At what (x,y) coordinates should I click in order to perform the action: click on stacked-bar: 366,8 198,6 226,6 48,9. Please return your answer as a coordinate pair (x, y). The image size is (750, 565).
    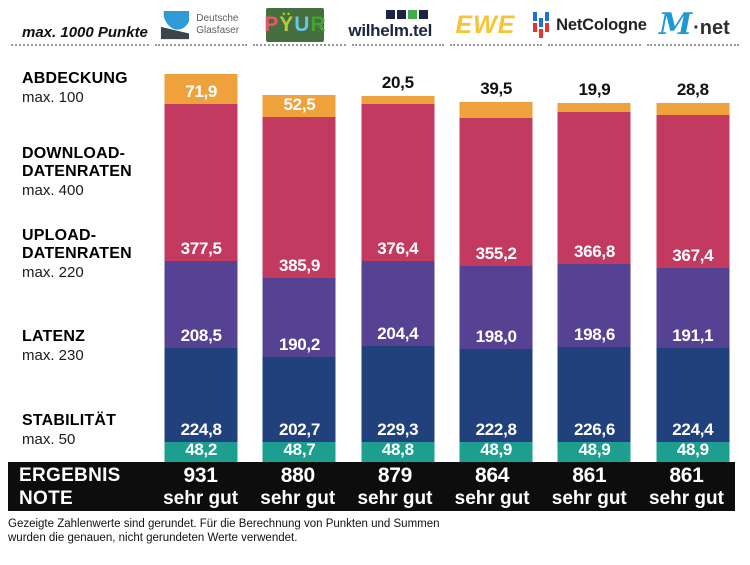
    Looking at the image, I should click on (594, 282).